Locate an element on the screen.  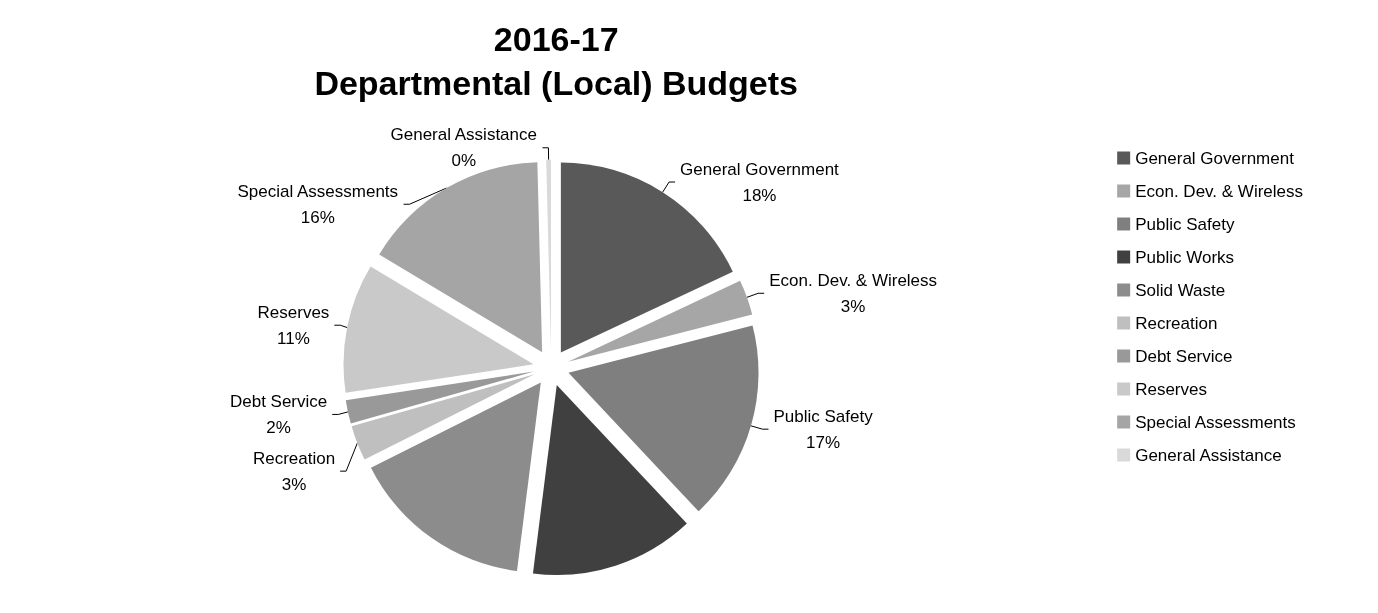
legend-label: Debt Service is located at coordinates (1184, 356).